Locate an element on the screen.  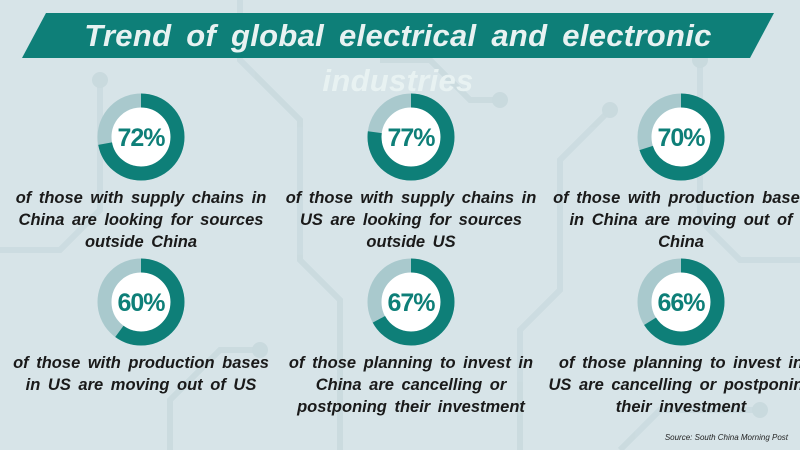
percent-label: 72% is located at coordinates (141, 138).